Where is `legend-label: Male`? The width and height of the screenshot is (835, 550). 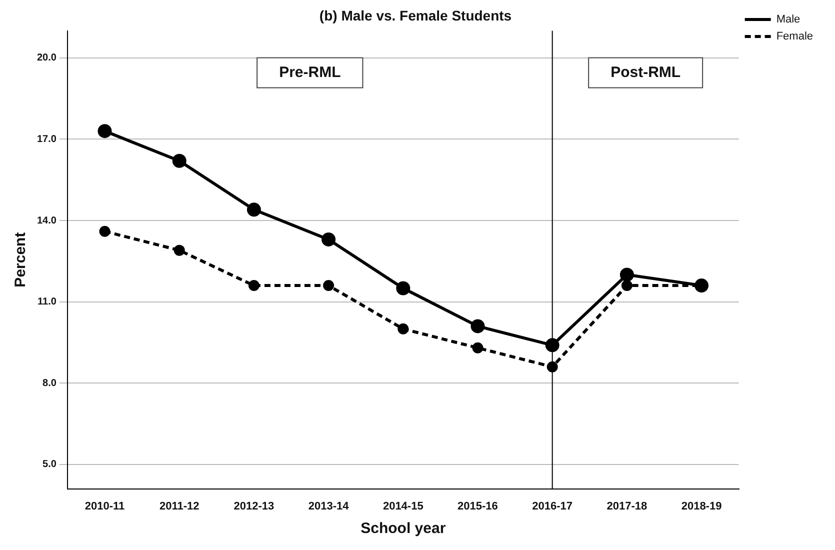 legend-label: Male is located at coordinates (788, 20).